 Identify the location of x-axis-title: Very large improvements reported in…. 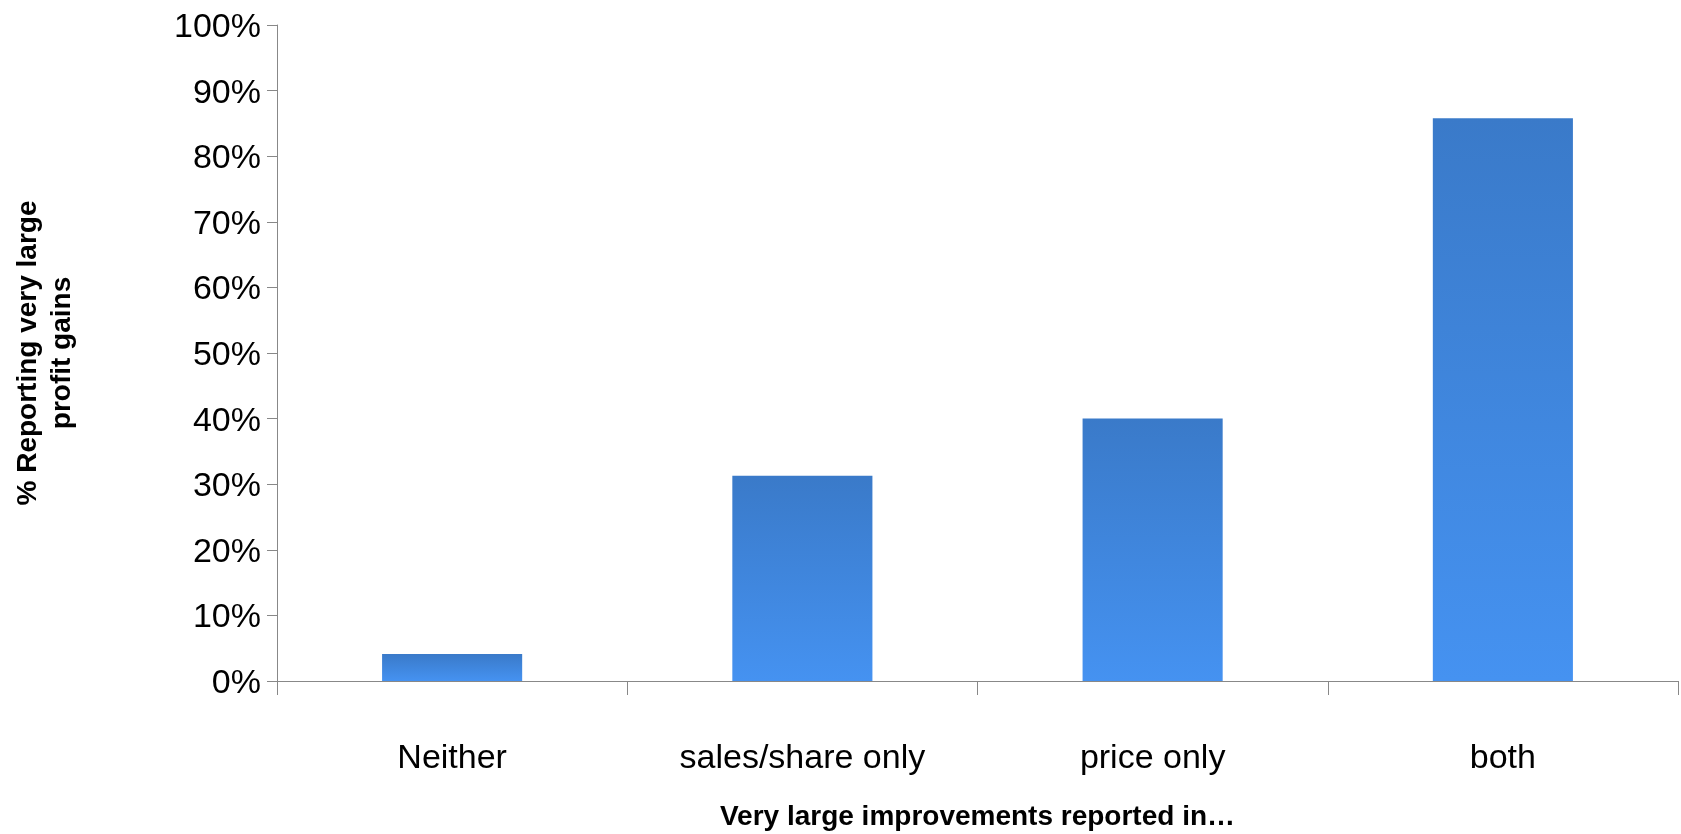
(977, 815).